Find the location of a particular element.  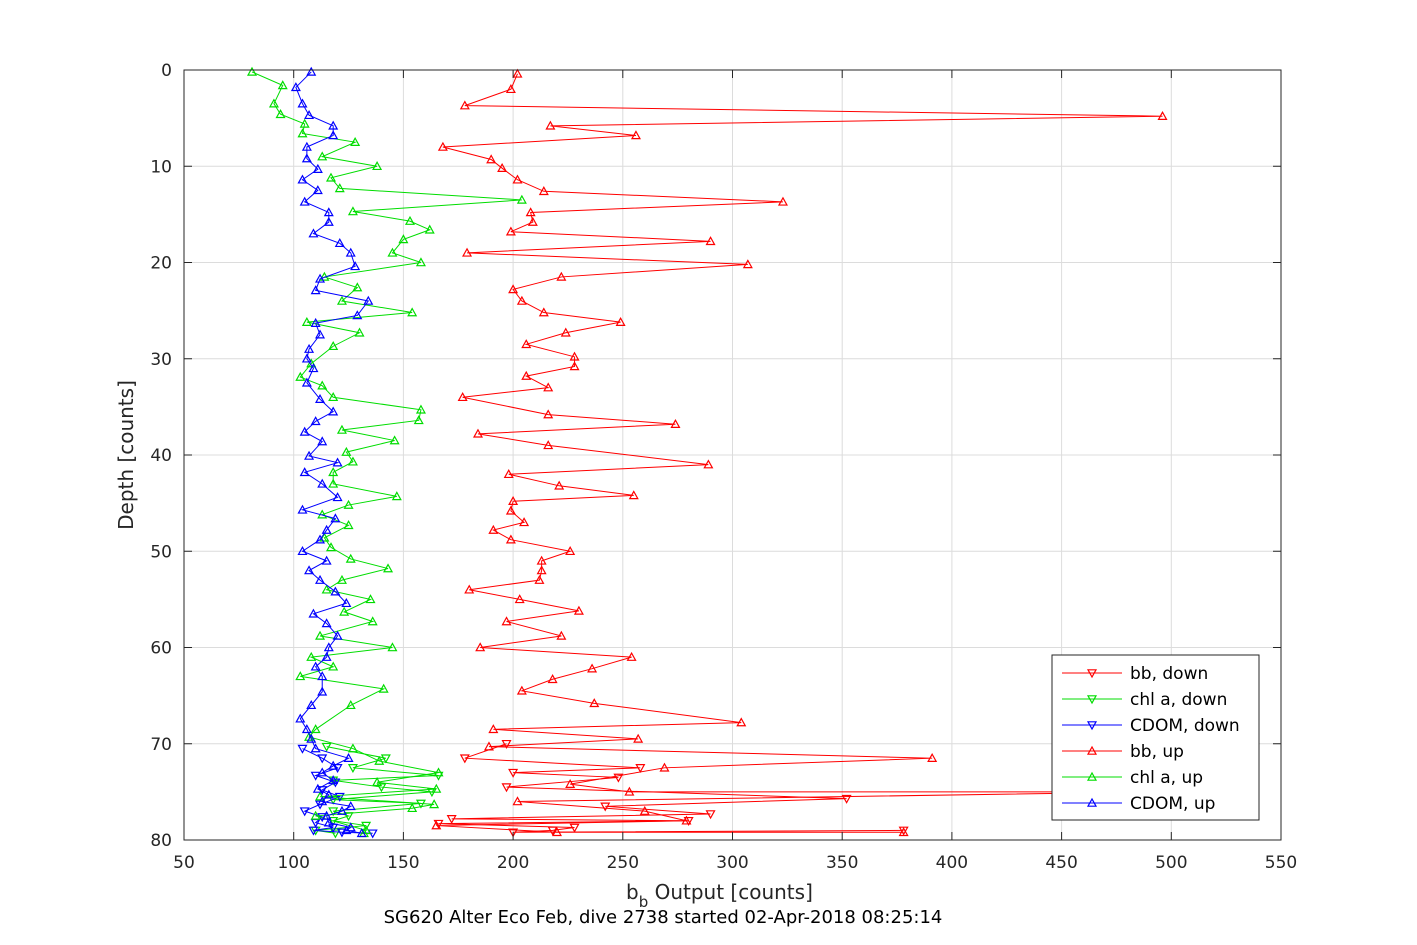

y-tick-label: 50 is located at coordinates (161, 552).